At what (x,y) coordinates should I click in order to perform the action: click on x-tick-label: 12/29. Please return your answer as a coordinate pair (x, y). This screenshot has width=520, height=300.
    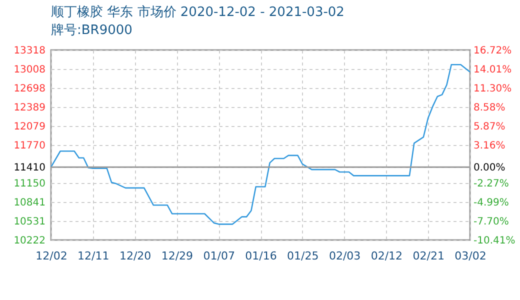
    Looking at the image, I should click on (177, 256).